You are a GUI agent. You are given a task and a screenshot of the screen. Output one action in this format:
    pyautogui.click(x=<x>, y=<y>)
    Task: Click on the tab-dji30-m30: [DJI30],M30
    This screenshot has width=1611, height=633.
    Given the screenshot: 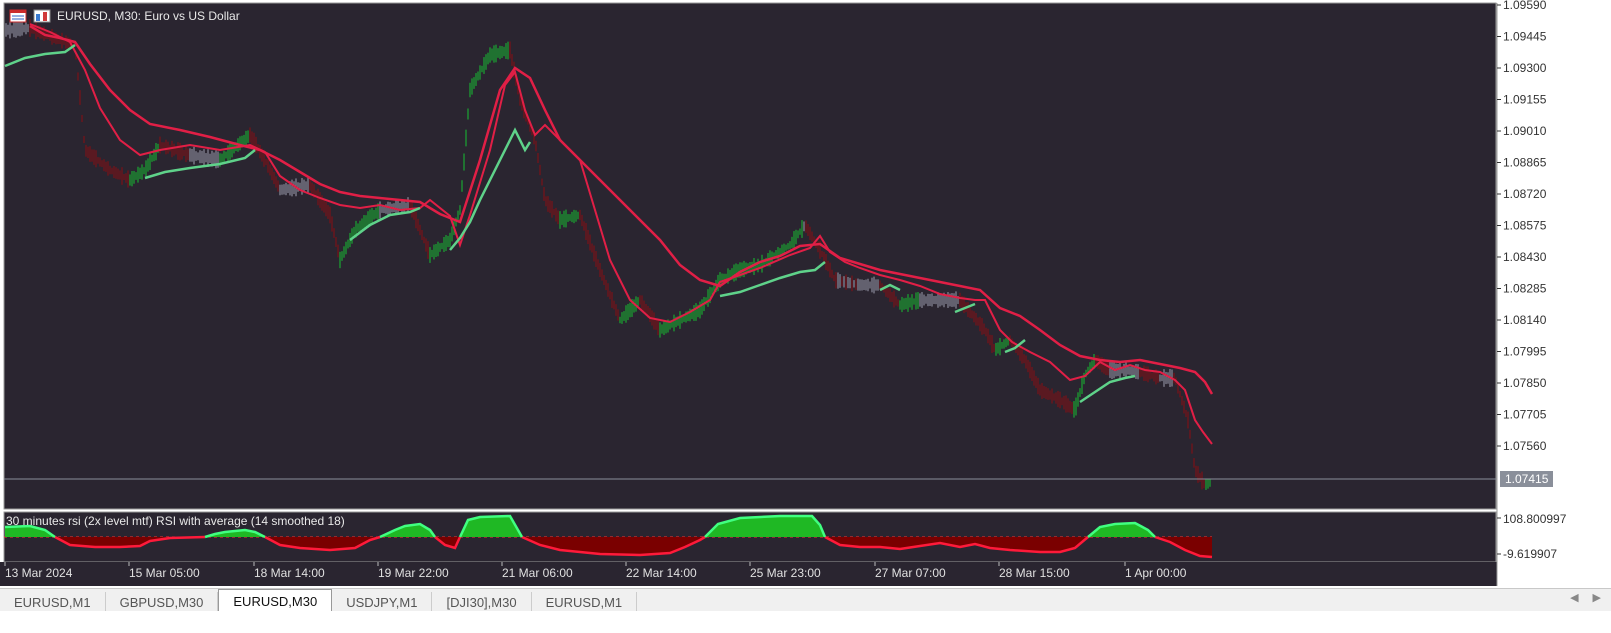 What is the action you would take?
    pyautogui.click(x=482, y=602)
    